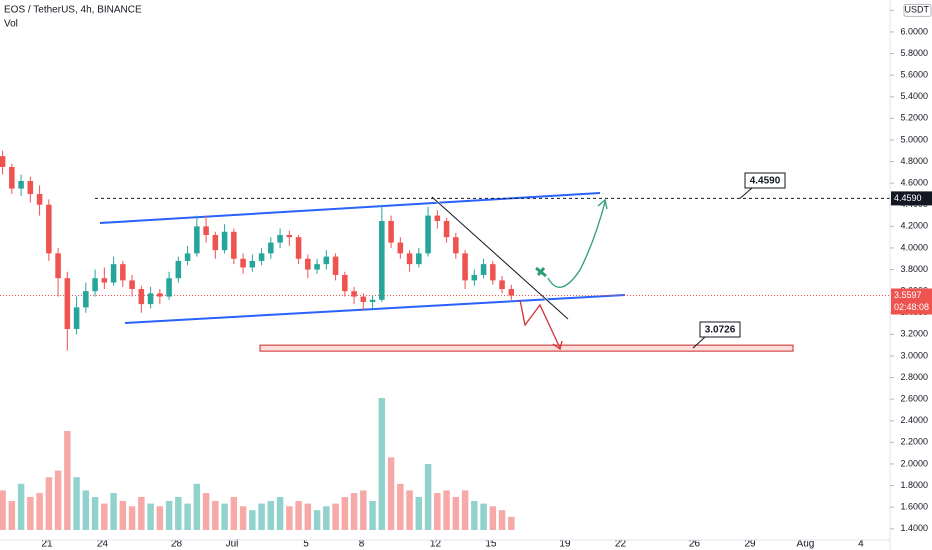 The width and height of the screenshot is (932, 550). Describe the element at coordinates (695, 544) in the screenshot. I see `x-tick-label: 26` at that location.